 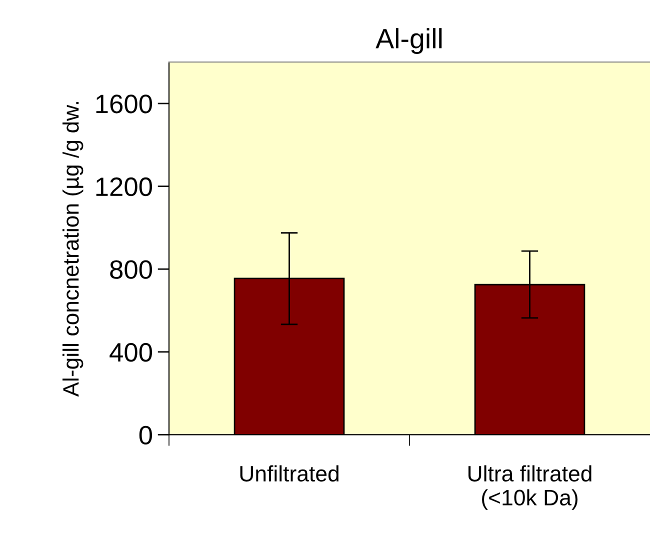 What do you see at coordinates (124, 186) in the screenshot?
I see `y-tick-label: 1200` at bounding box center [124, 186].